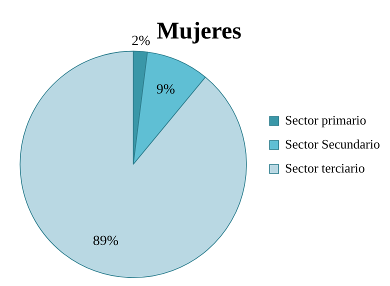 Image resolution: width=390 pixels, height=286 pixels. What do you see at coordinates (105, 241) in the screenshot?
I see `data-label: 89%` at bounding box center [105, 241].